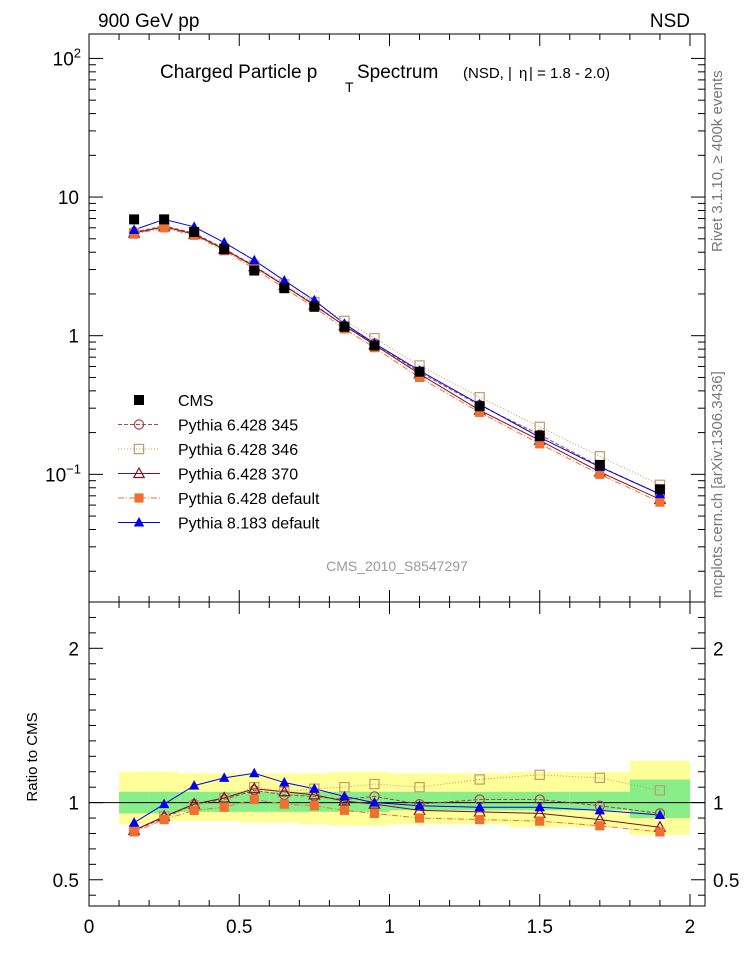 The height and width of the screenshot is (972, 746). What do you see at coordinates (67, 57) in the screenshot?
I see `y-tick-label: 102` at bounding box center [67, 57].